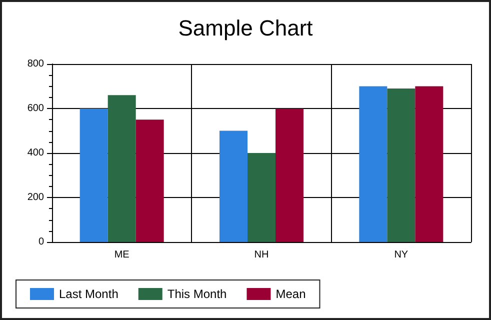 Image resolution: width=491 pixels, height=320 pixels. I want to click on chart-title: Sample Chart, so click(245, 28).